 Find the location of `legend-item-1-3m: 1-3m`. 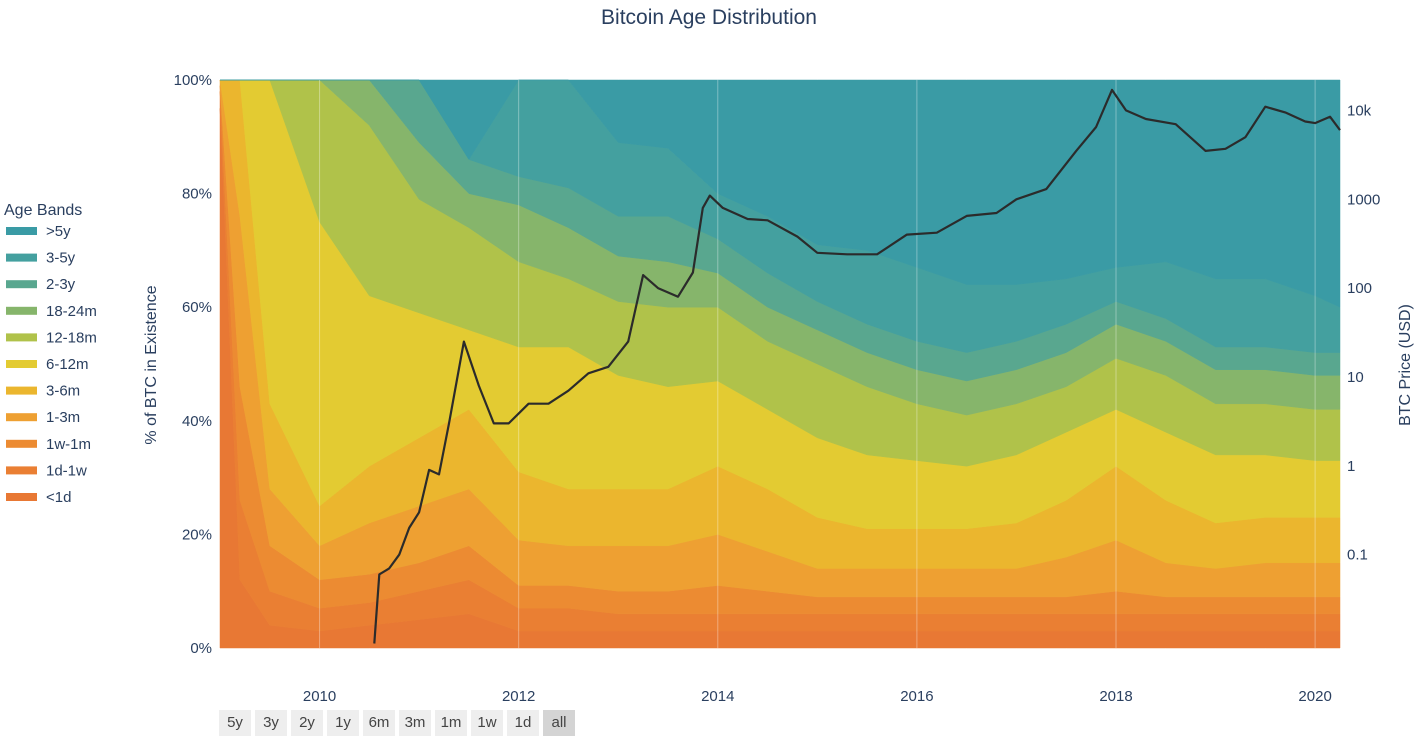

legend-item-1-3m: 1-3m is located at coordinates (43, 417).